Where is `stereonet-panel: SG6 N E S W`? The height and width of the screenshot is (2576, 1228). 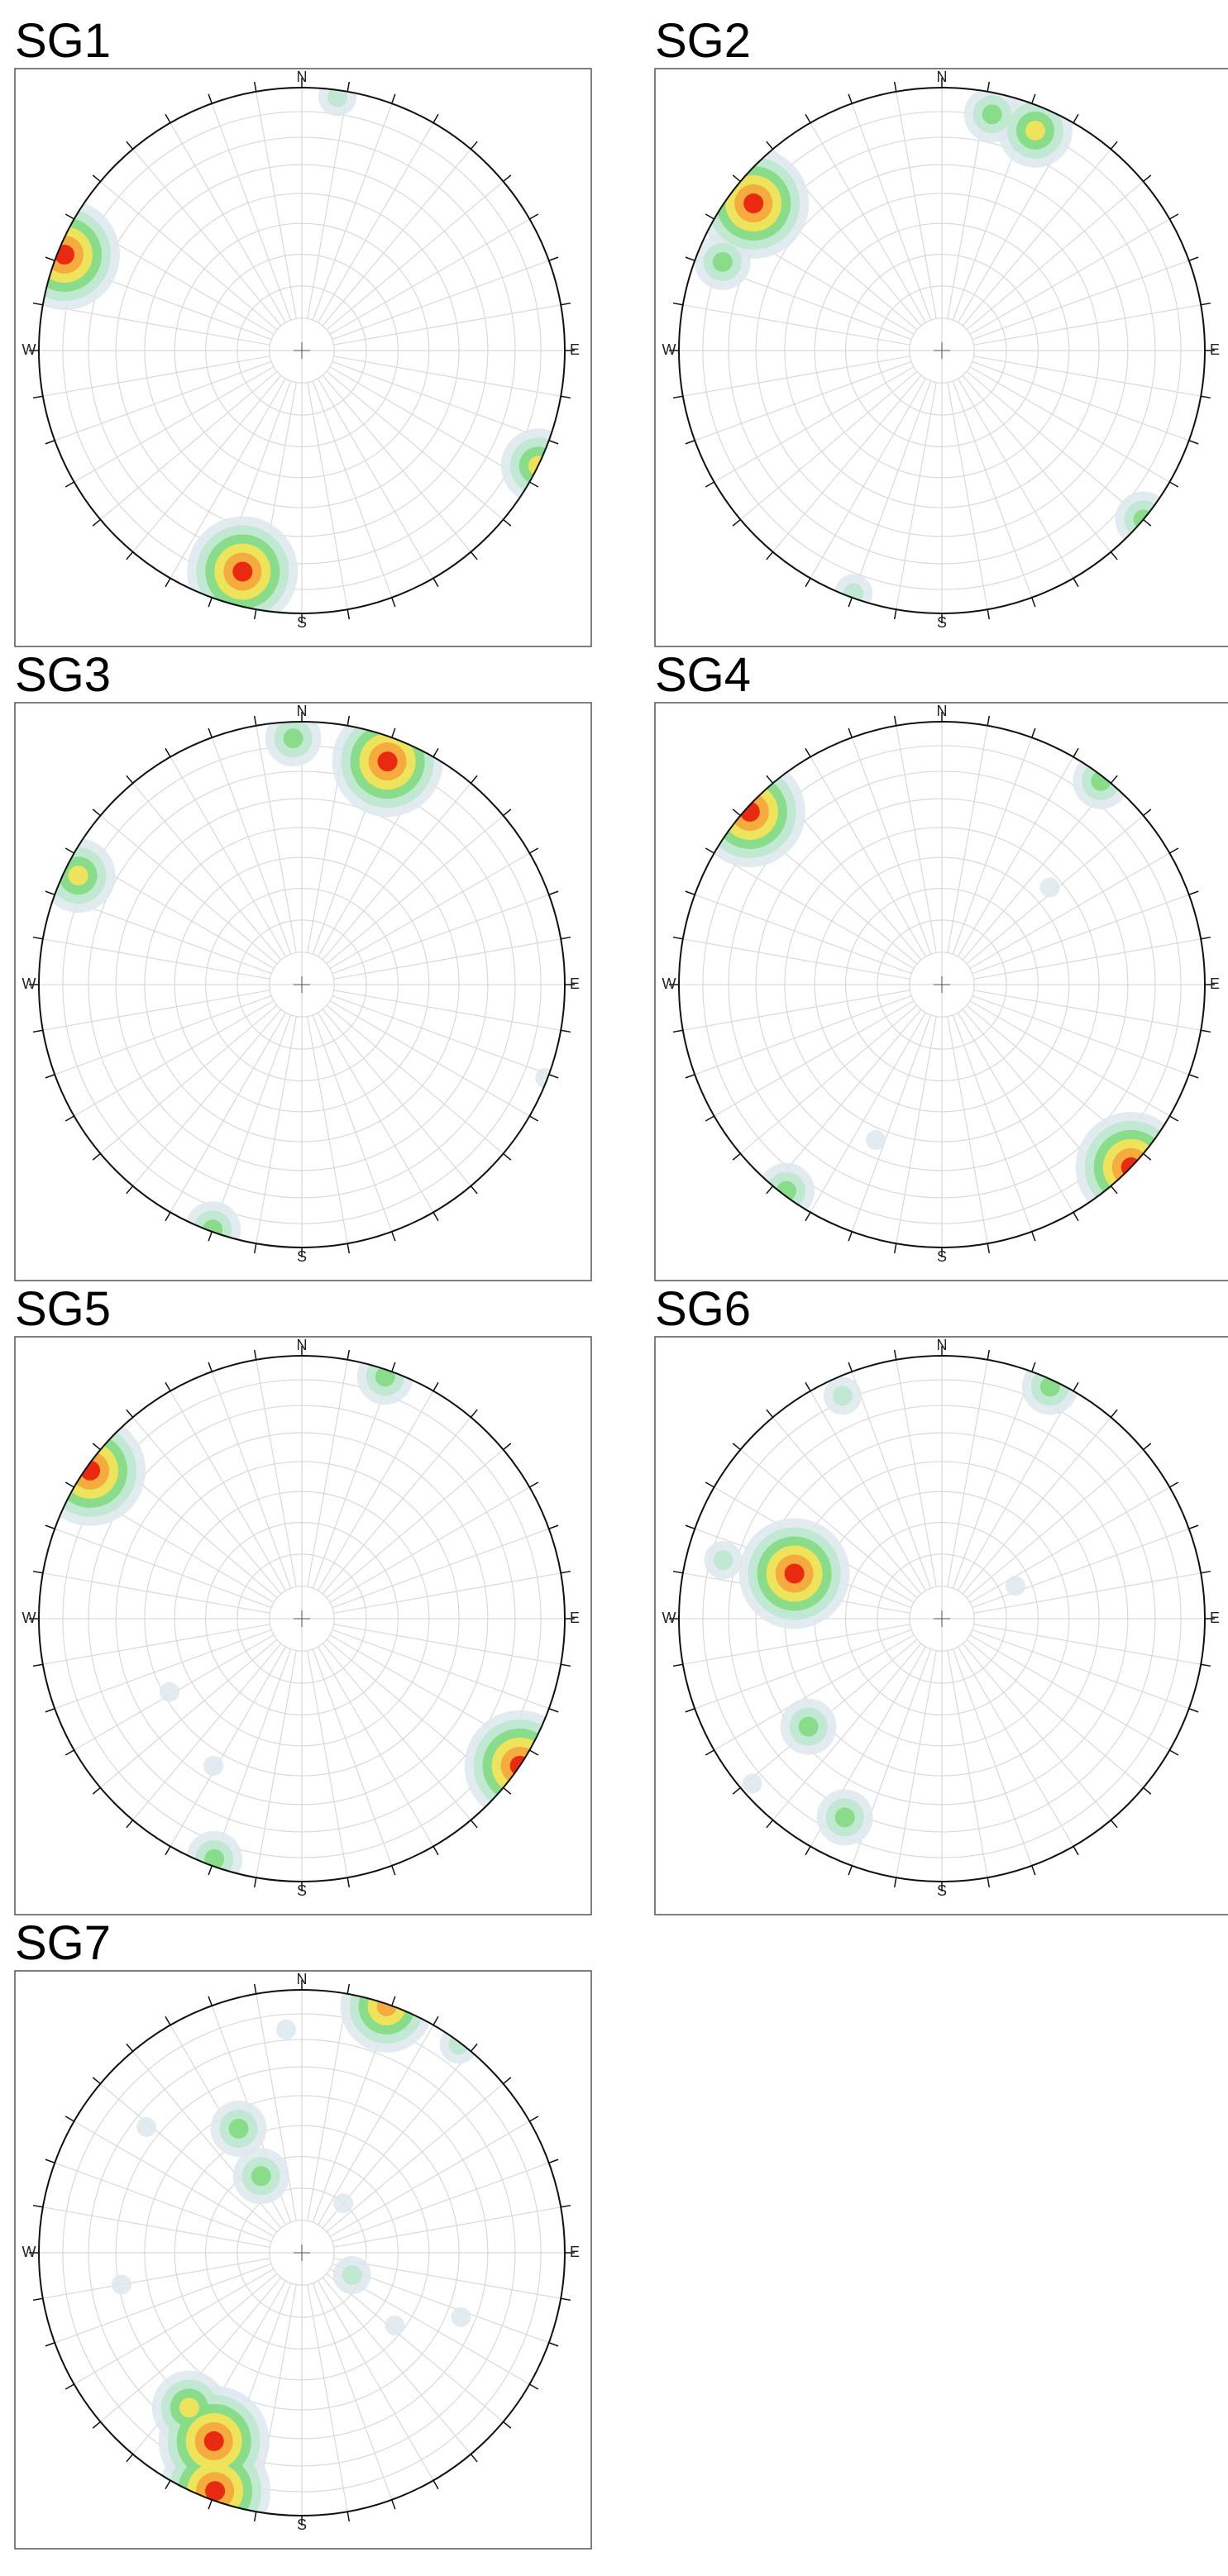
stereonet-panel: SG6 N E S W is located at coordinates (941, 1598).